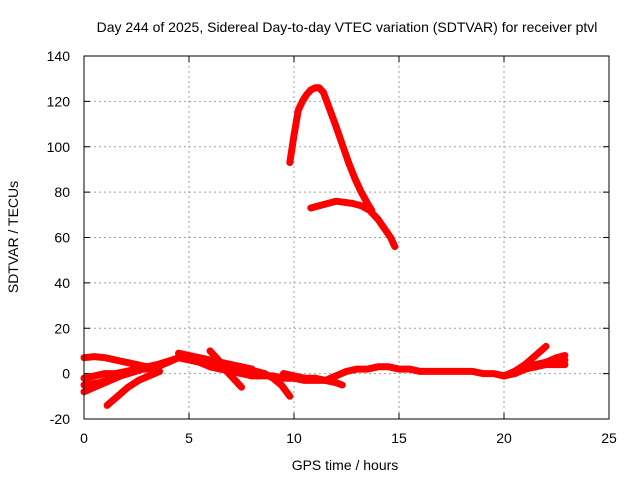  I want to click on y-tick-label: 0, so click(66, 374).